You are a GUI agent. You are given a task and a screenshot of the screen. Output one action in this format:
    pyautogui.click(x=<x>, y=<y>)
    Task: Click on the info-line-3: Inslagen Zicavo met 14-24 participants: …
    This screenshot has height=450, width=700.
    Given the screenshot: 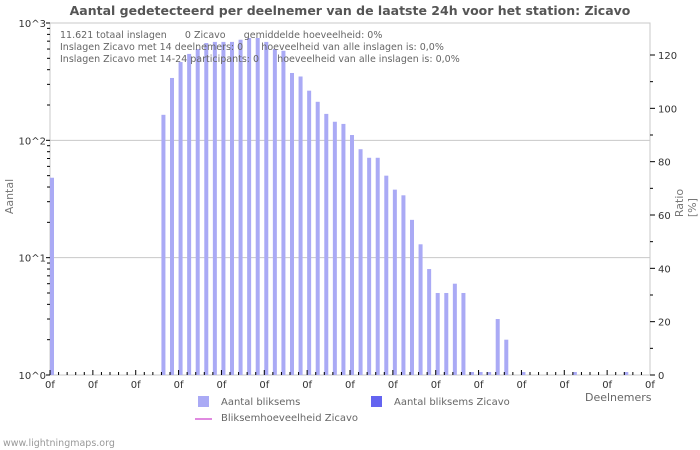 What is the action you would take?
    pyautogui.click(x=260, y=59)
    